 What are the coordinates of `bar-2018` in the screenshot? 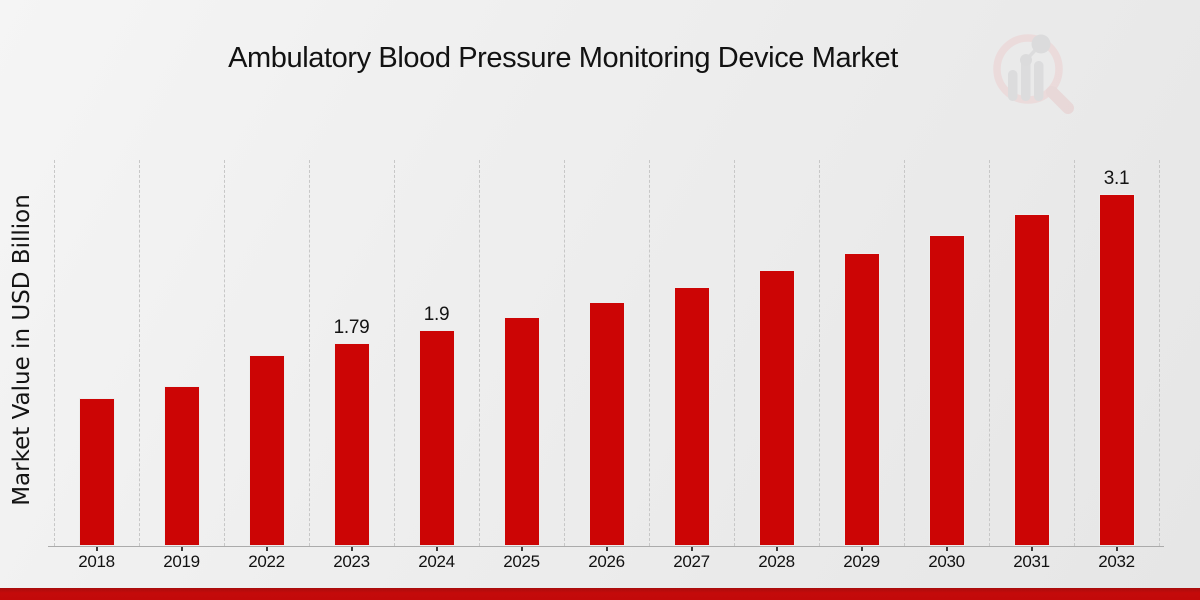 It's located at (96, 472).